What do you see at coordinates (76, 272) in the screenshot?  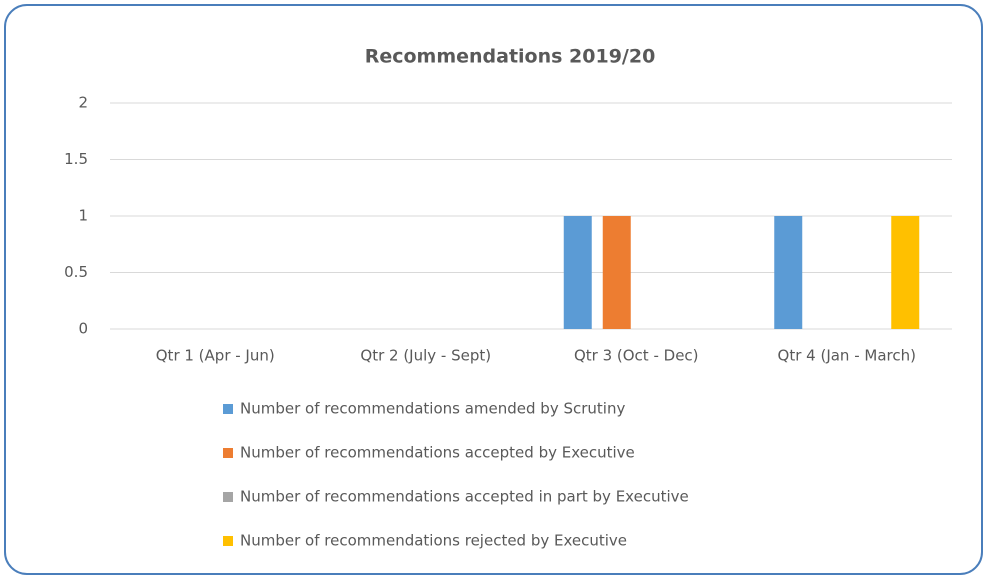 I see `y-tick-label: 0.5` at bounding box center [76, 272].